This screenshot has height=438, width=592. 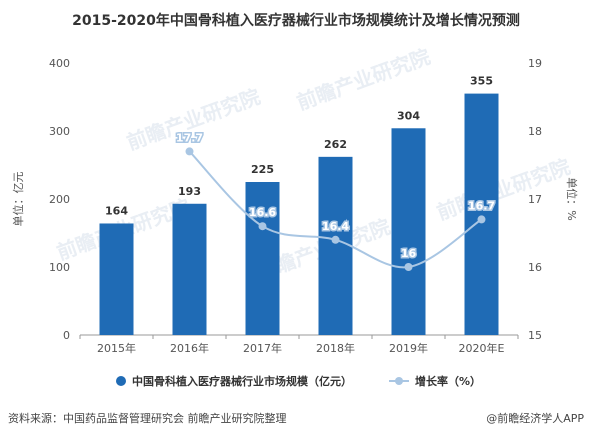 I want to click on y2-tick-label: 19, so click(x=535, y=63).